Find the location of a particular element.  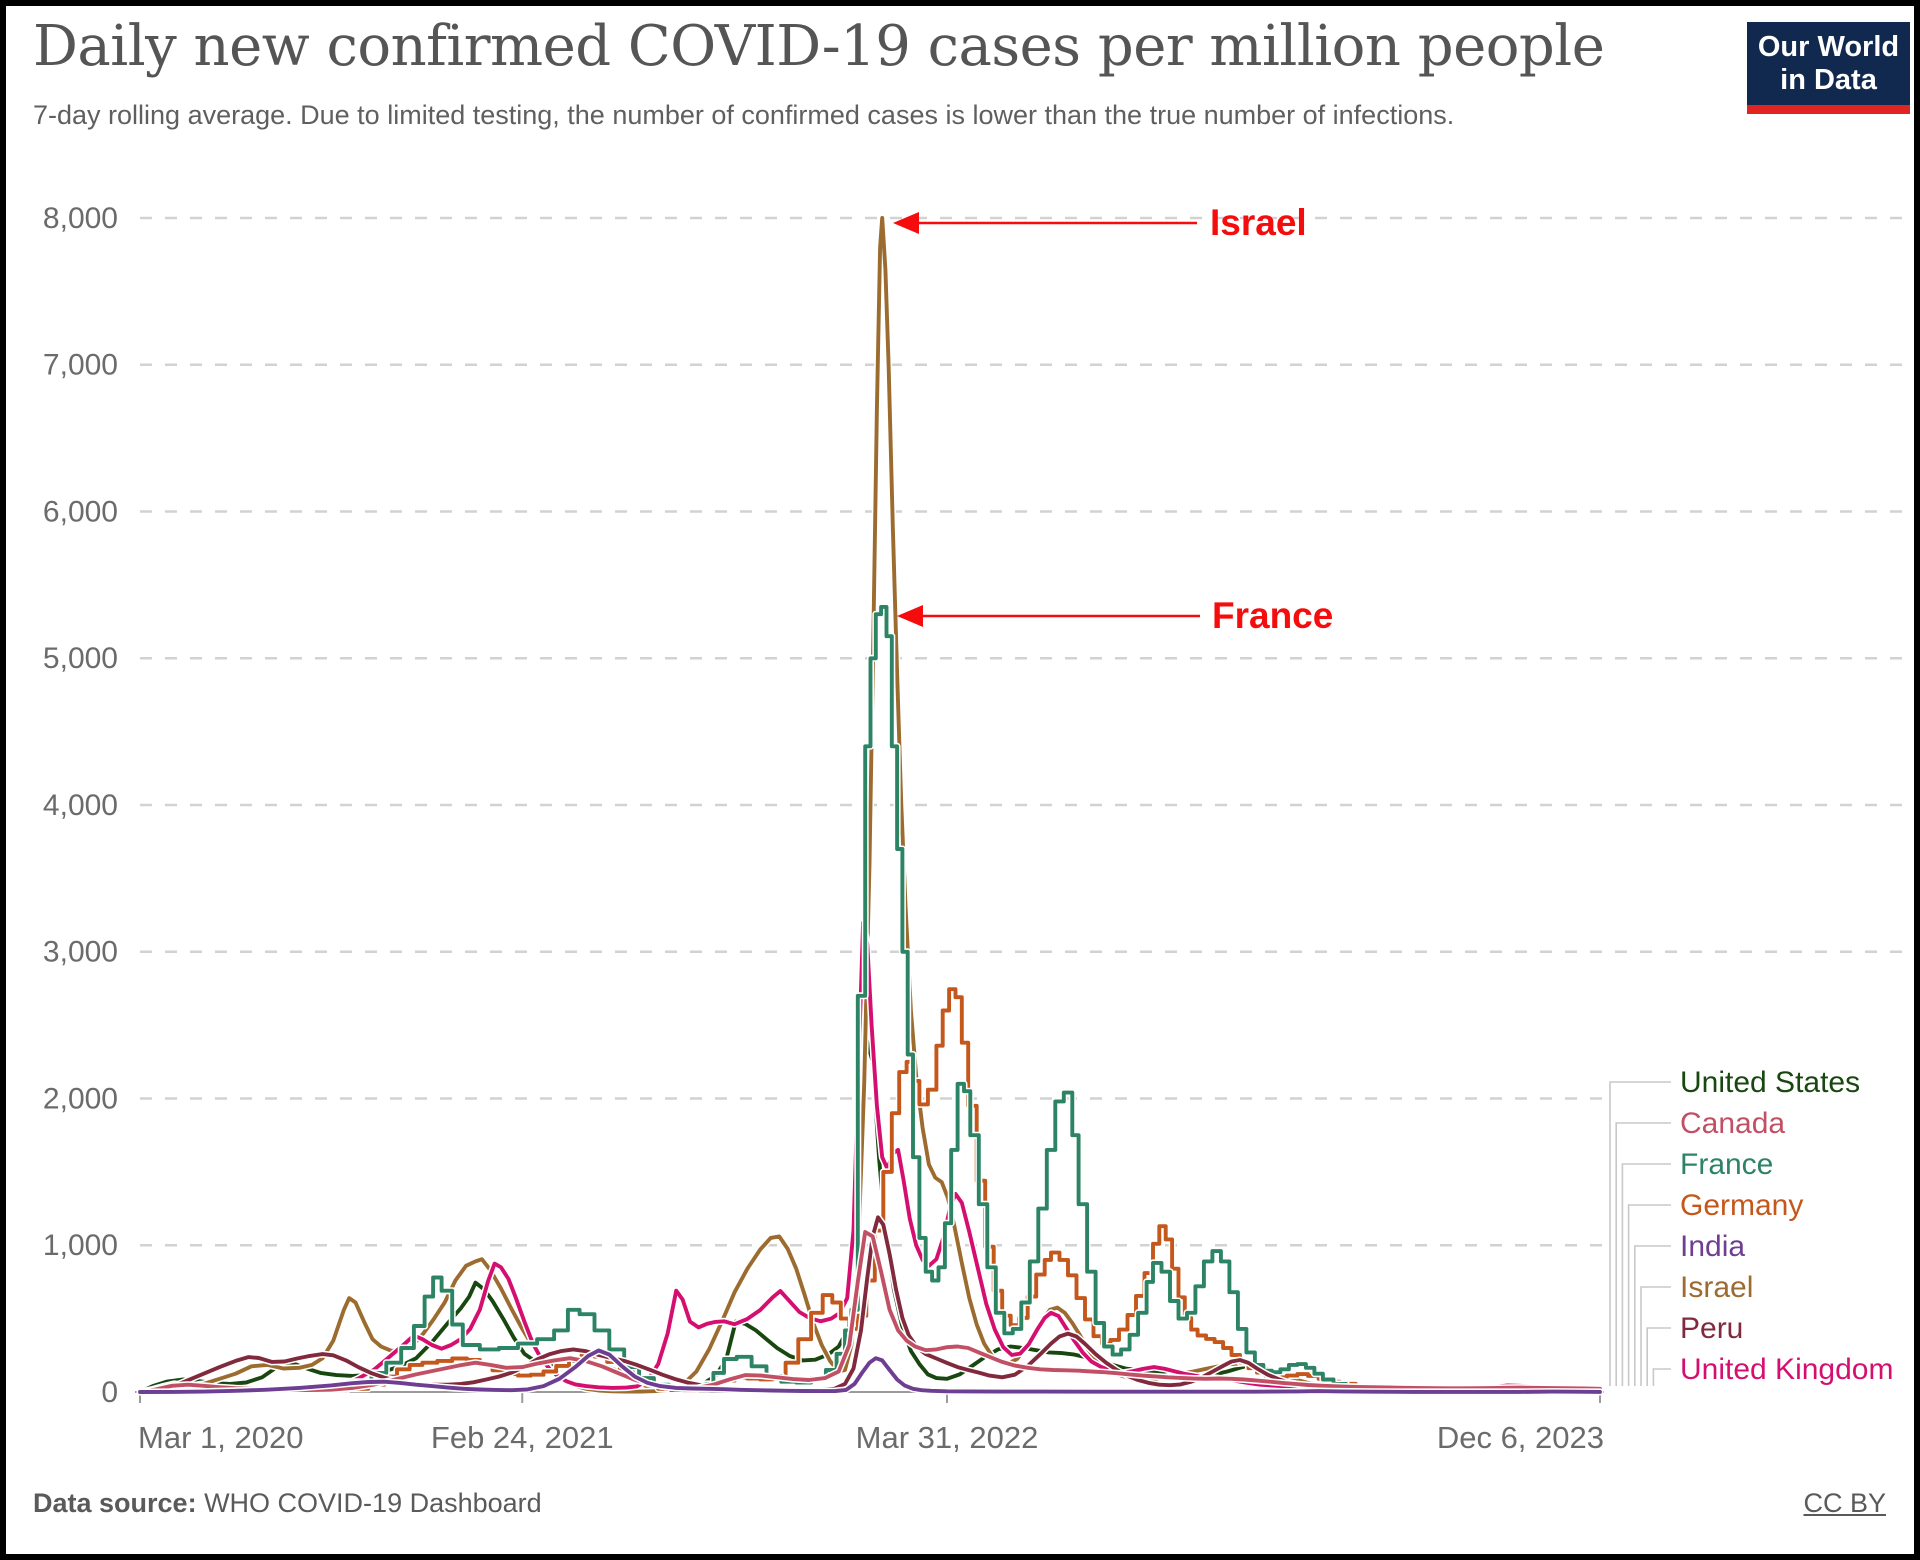

series-line-Canada is located at coordinates (870, 1312).